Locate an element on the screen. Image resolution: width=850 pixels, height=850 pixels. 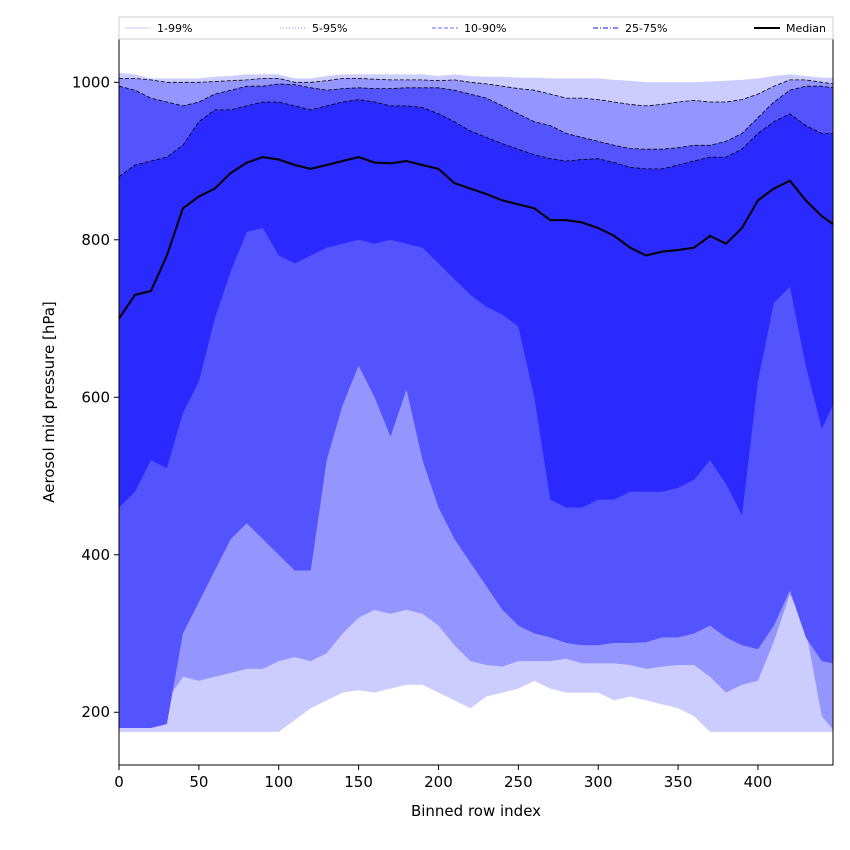
x-tick-label: 50 is located at coordinates (198, 782).